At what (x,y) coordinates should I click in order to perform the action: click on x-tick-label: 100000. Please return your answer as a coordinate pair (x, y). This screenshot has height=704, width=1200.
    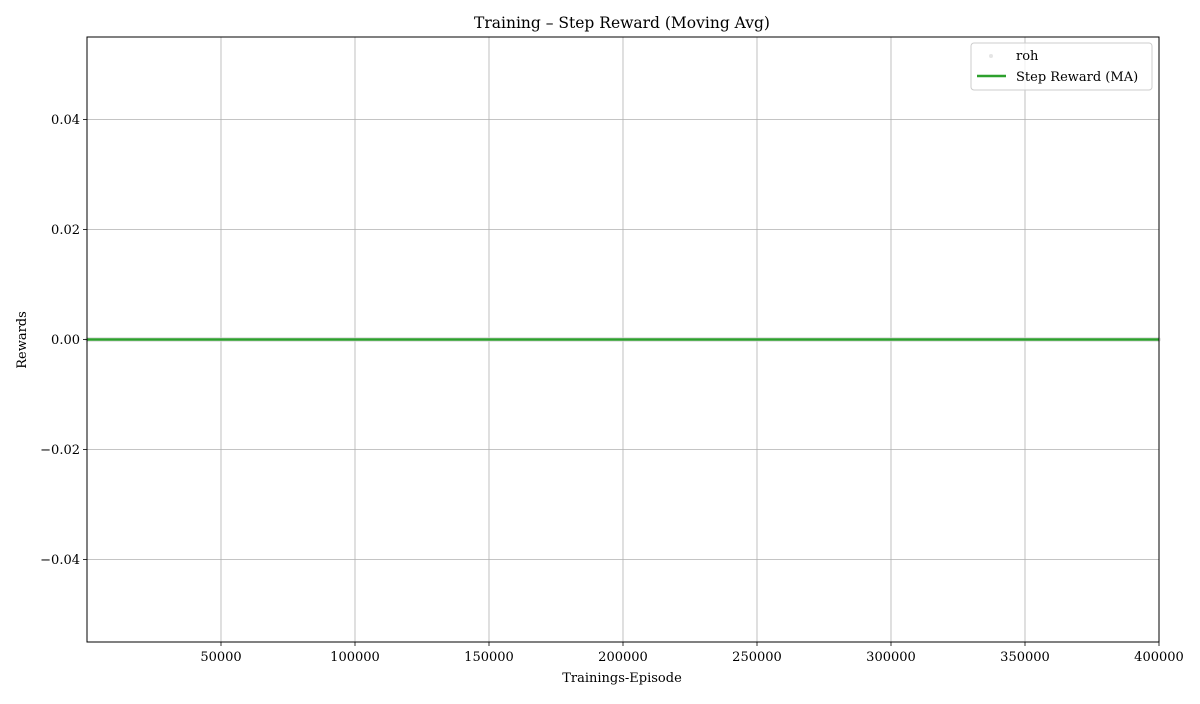
    Looking at the image, I should click on (355, 657).